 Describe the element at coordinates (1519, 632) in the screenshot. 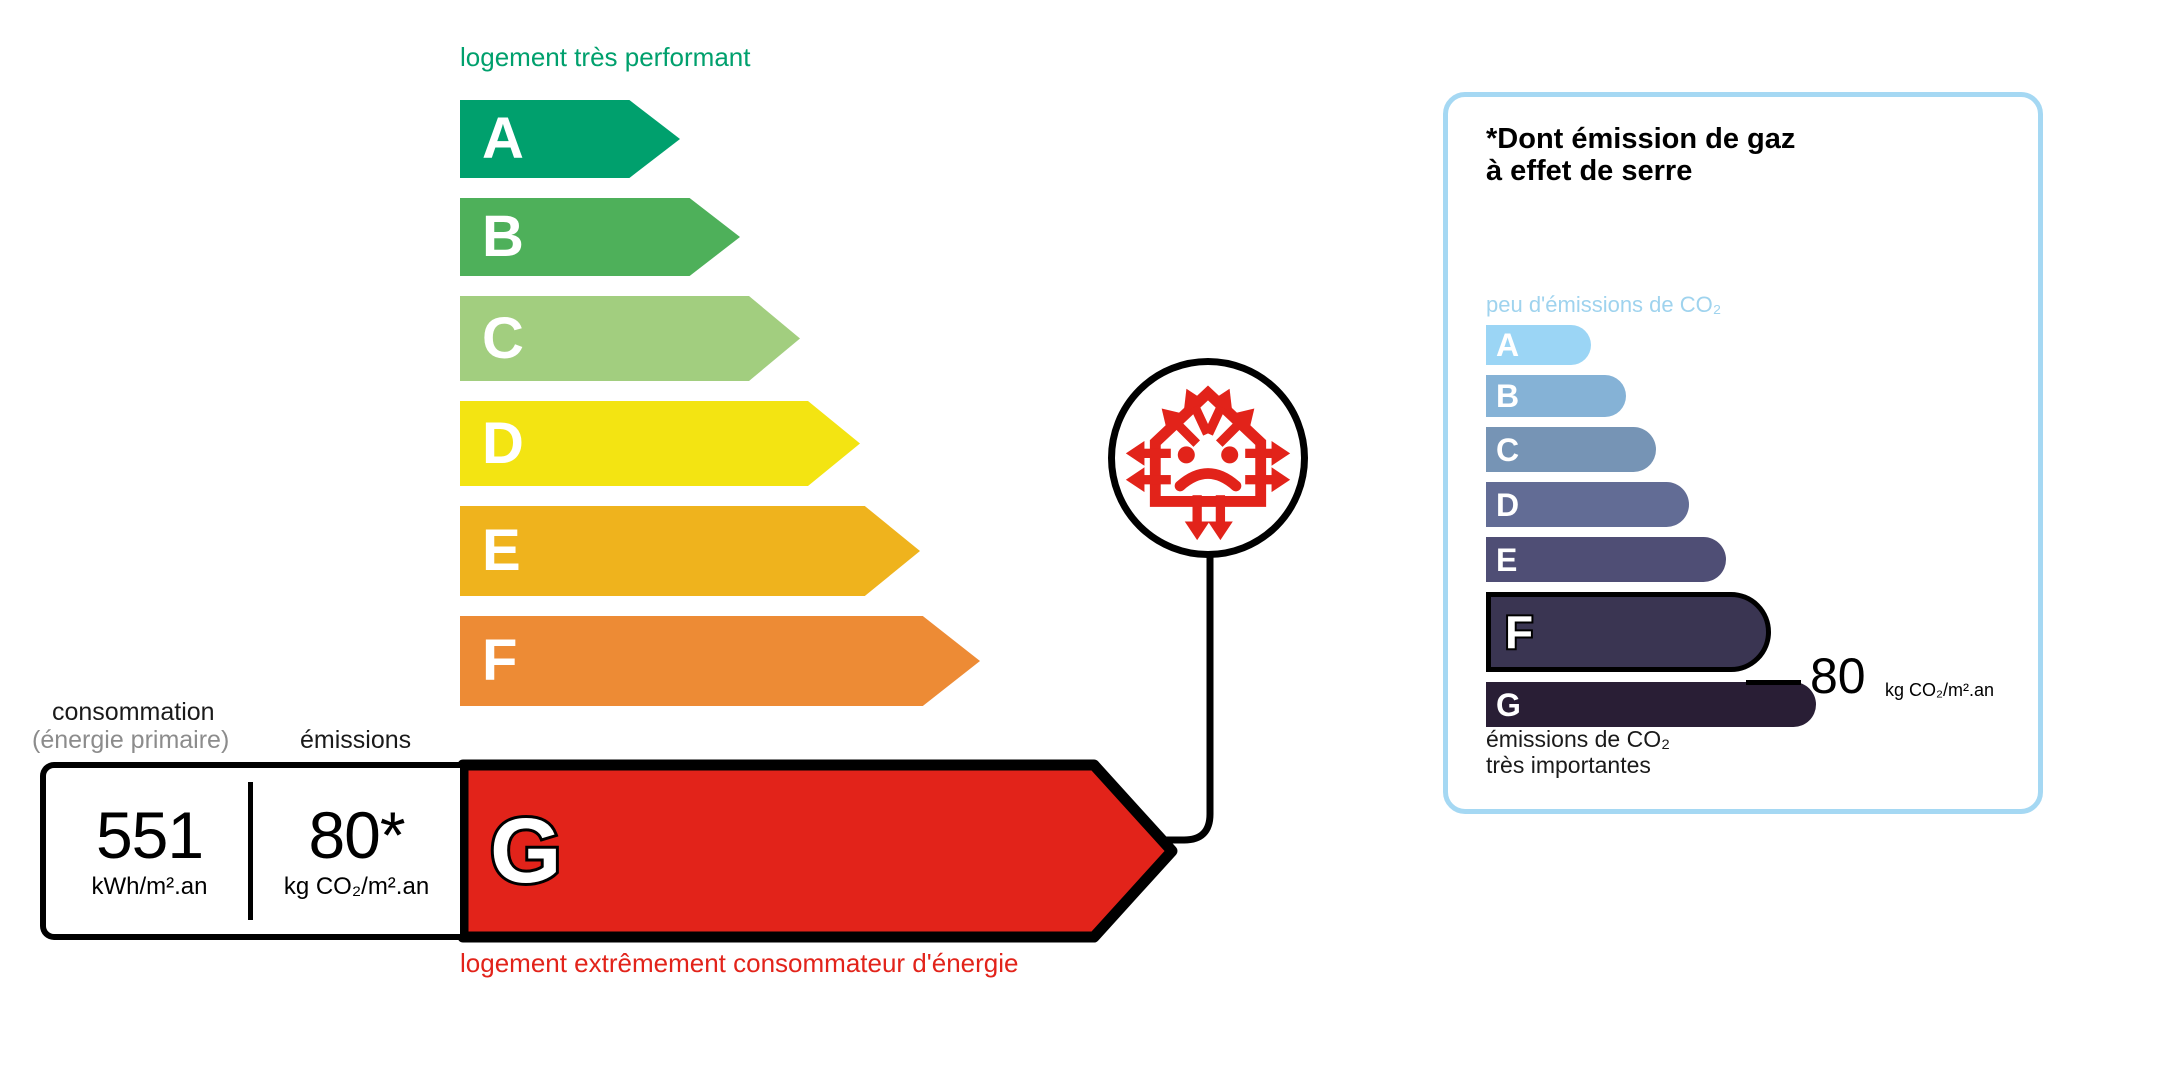

I see `co2-bar-letter-f: F` at that location.